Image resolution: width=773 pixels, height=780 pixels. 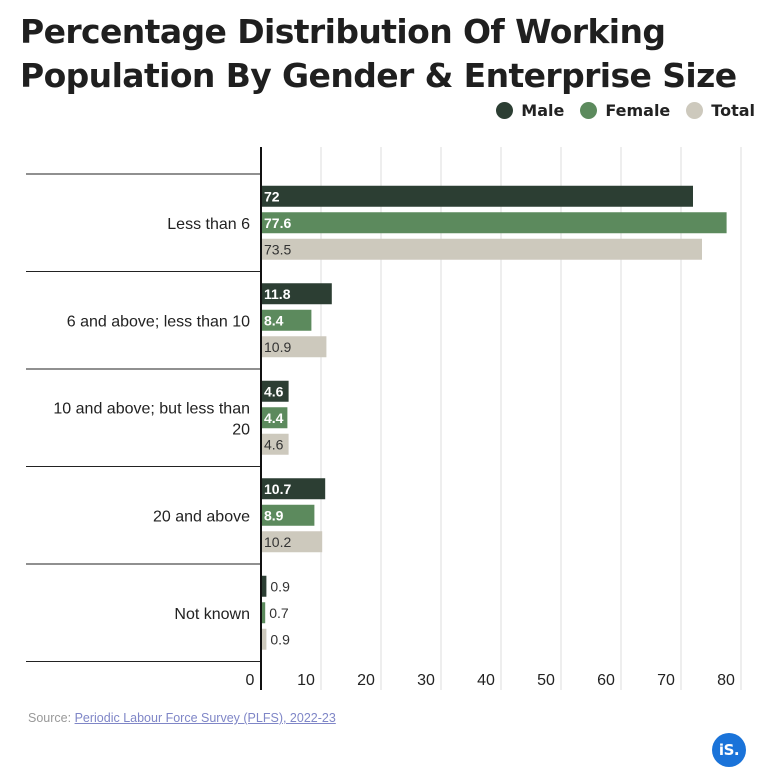 I want to click on category-label: Less than 6, so click(x=208, y=224).